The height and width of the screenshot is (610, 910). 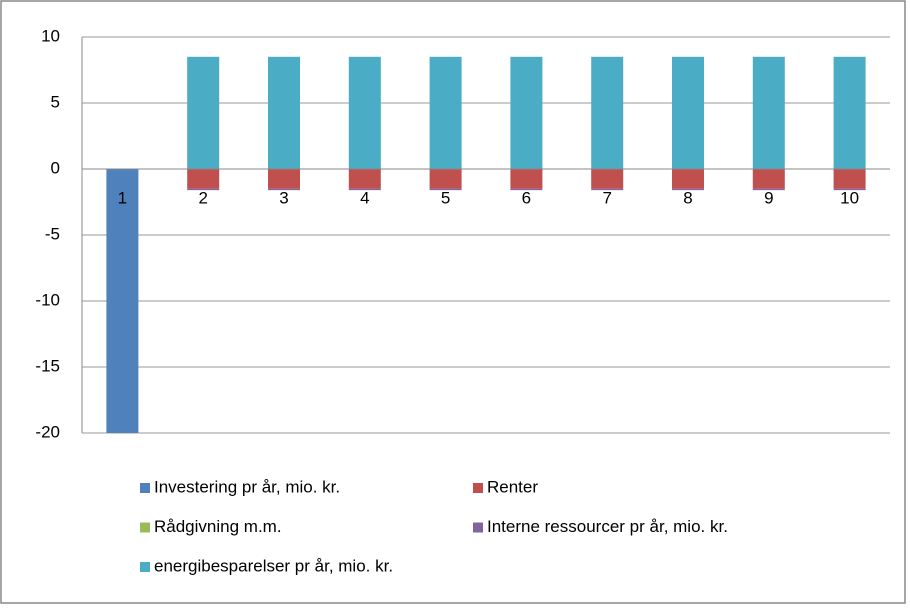 I want to click on x-tick-label: 2, so click(x=202, y=197).